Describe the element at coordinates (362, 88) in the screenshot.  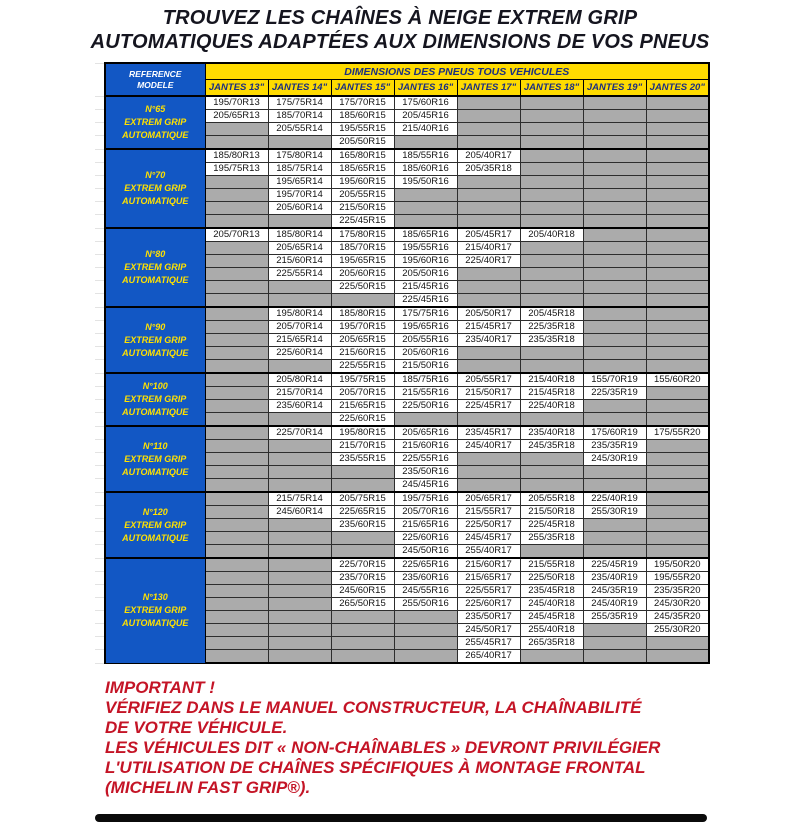
I see `column-header: JANTES 15"` at that location.